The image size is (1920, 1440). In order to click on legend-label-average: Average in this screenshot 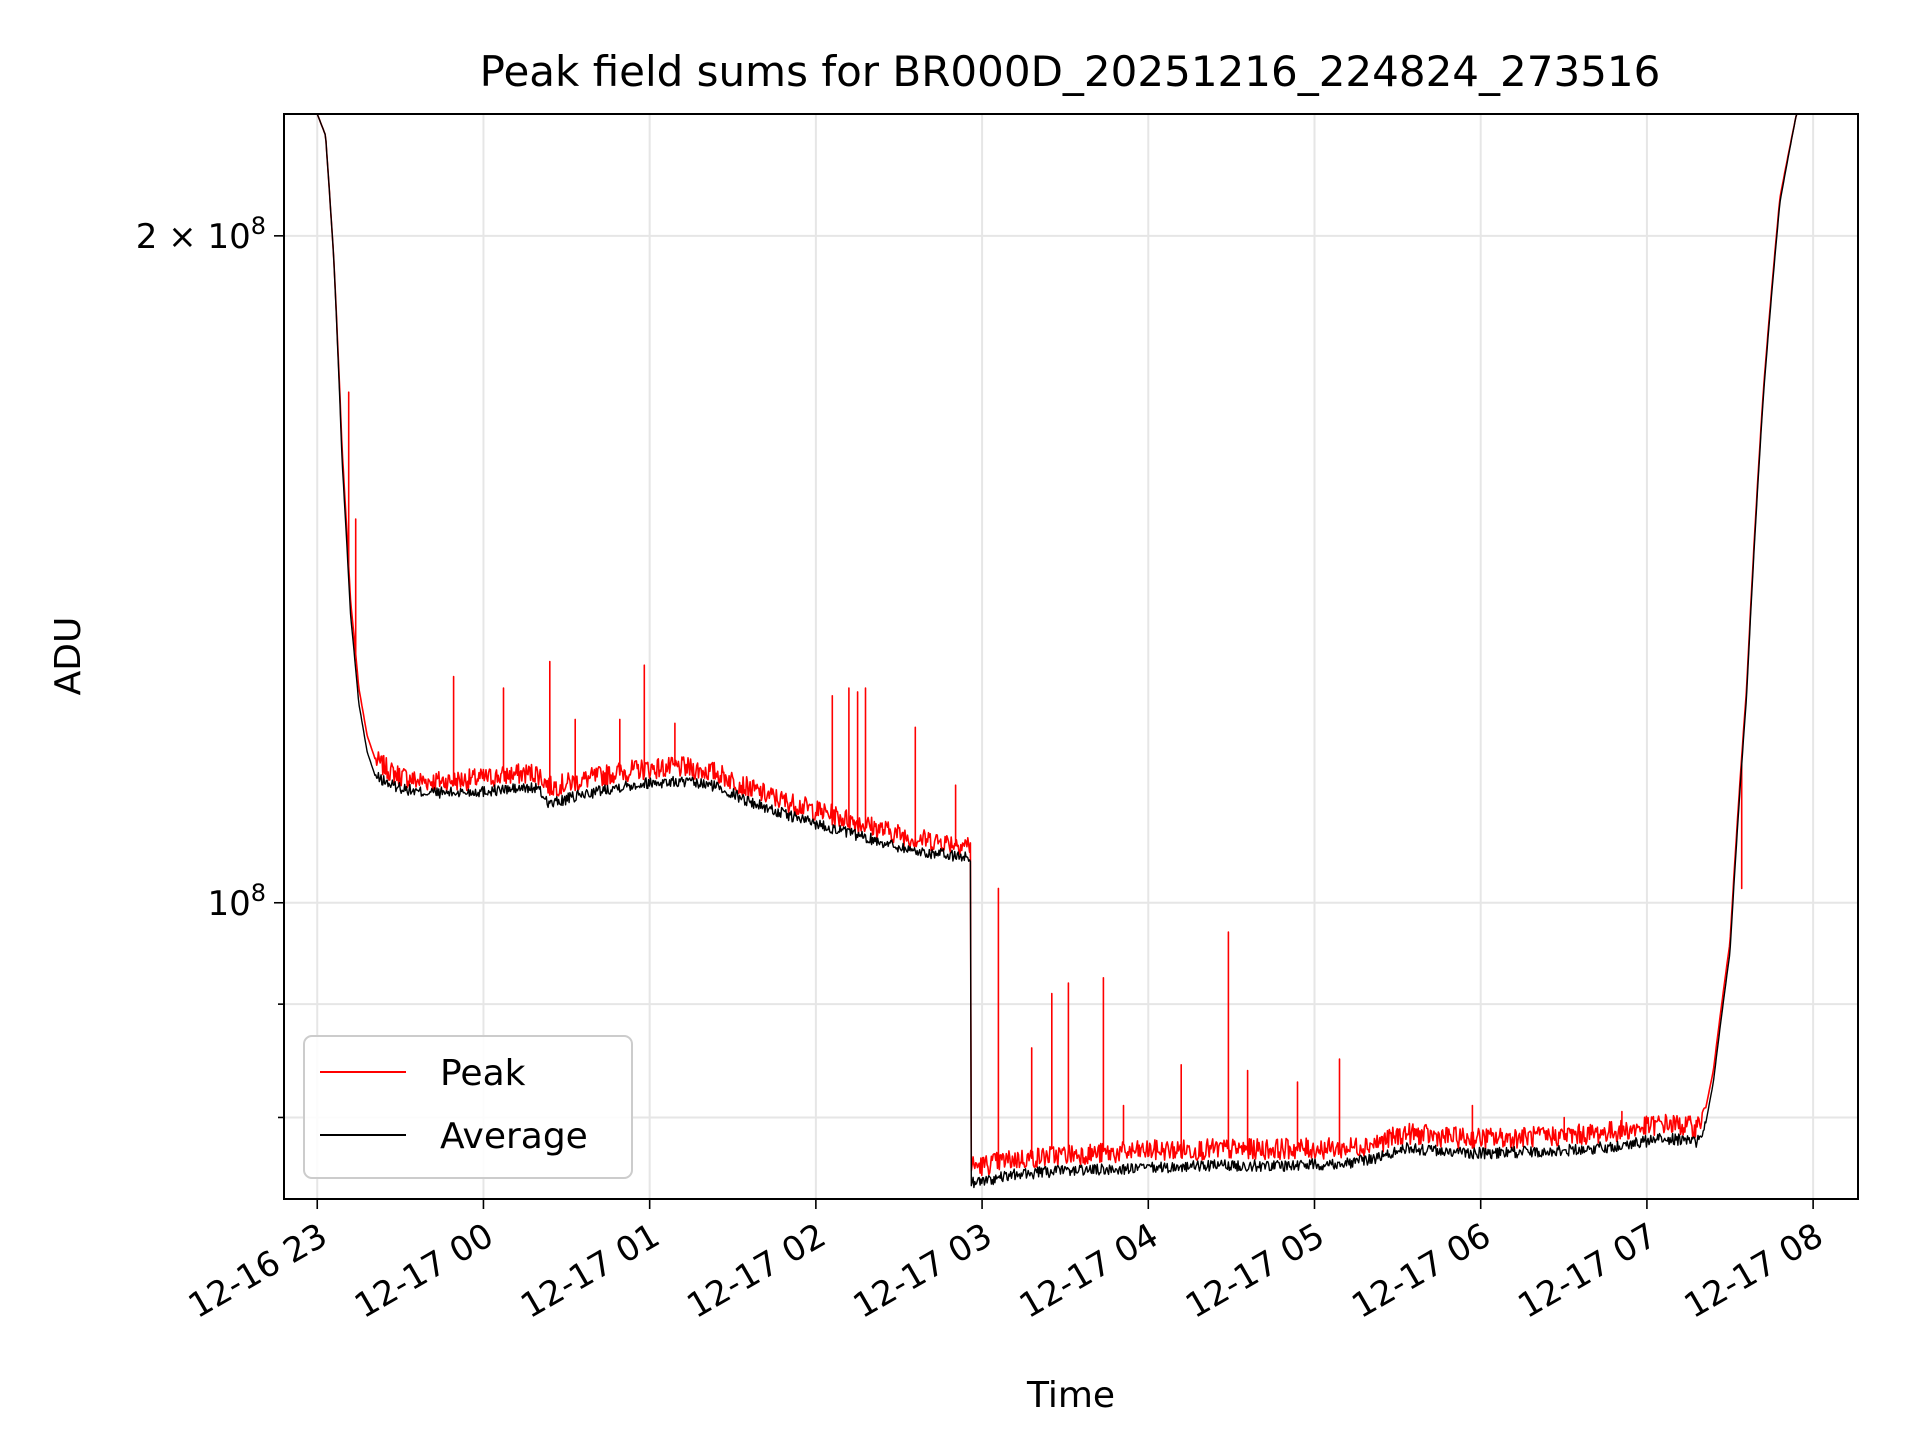, I will do `click(514, 1136)`.